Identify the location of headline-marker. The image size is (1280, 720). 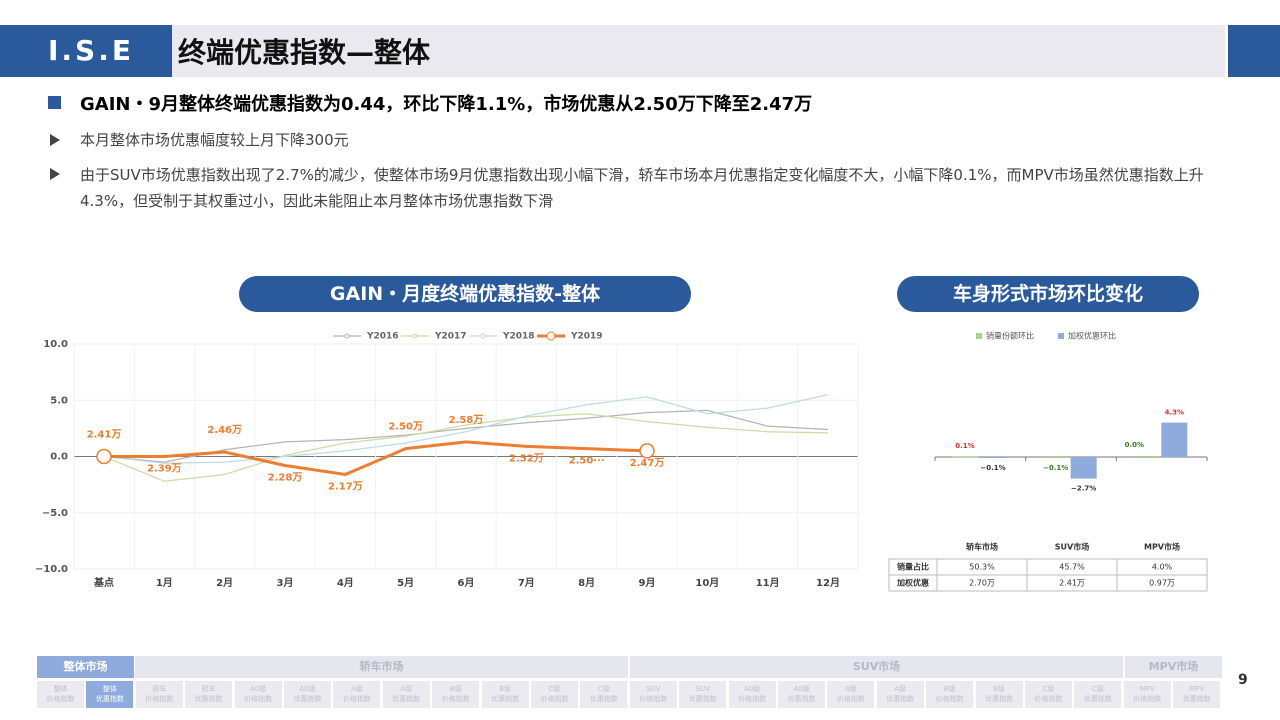
(54, 102).